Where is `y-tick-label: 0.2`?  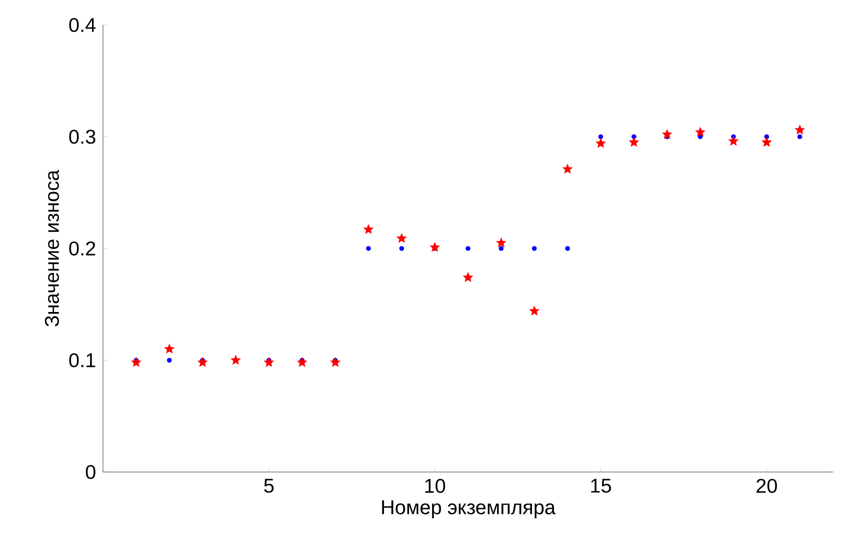 y-tick-label: 0.2 is located at coordinates (82, 248).